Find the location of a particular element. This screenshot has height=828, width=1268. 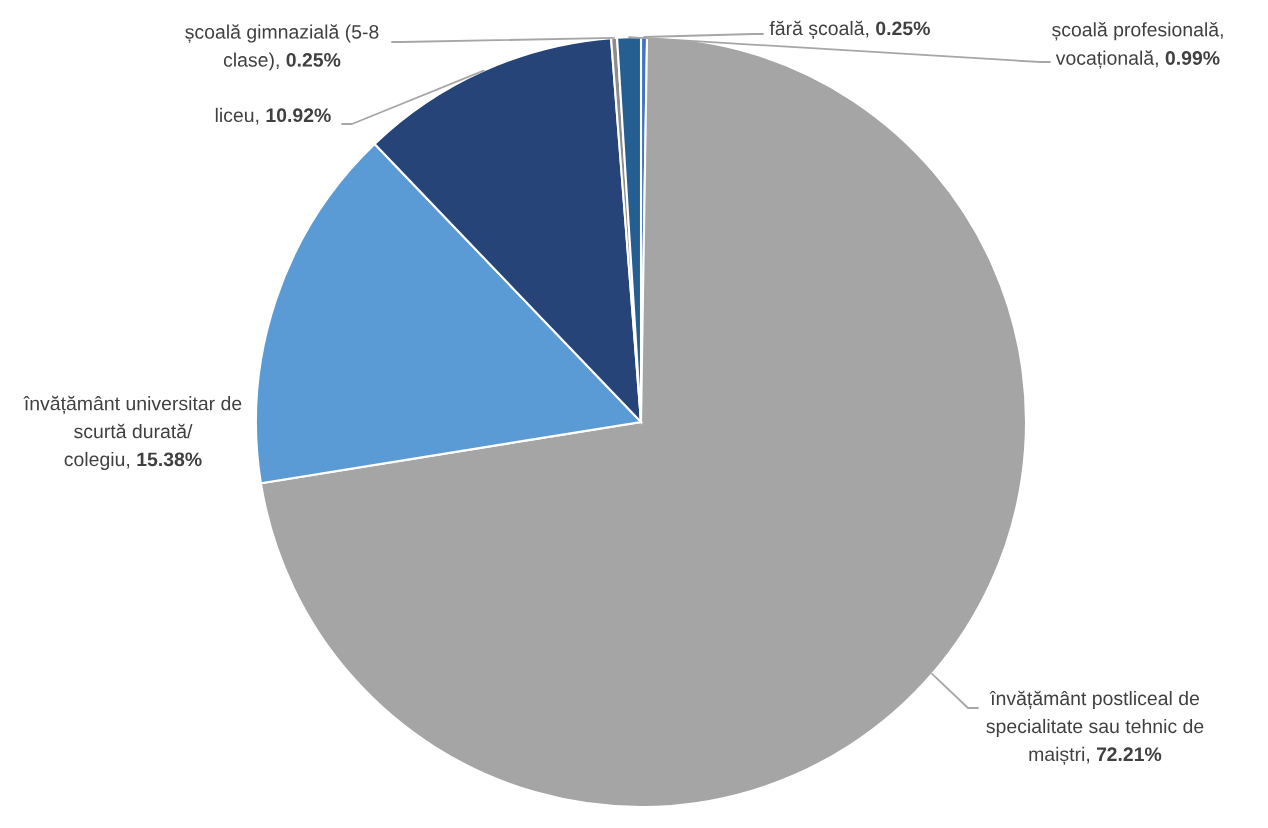

slice-label: învățământ universitar de scurtă durată/ colegiu, 15.38% is located at coordinates (132, 433).